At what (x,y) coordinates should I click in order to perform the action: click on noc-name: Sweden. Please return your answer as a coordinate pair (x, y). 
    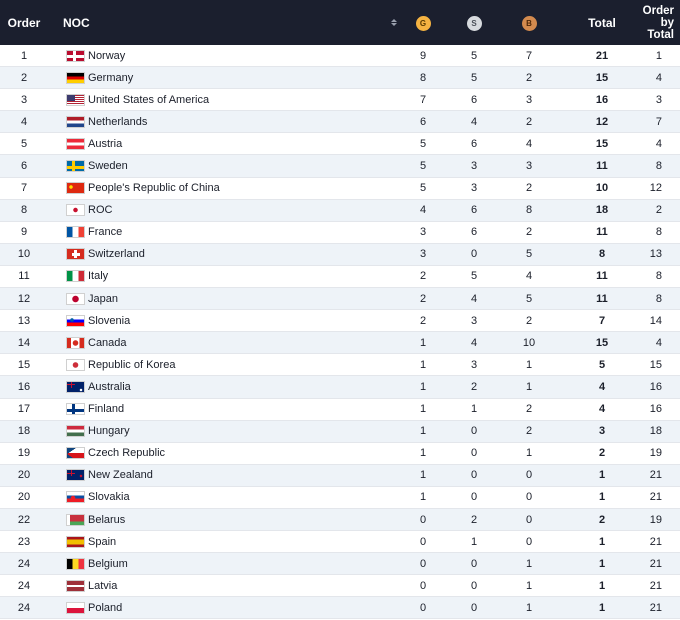
    Looking at the image, I should click on (108, 166).